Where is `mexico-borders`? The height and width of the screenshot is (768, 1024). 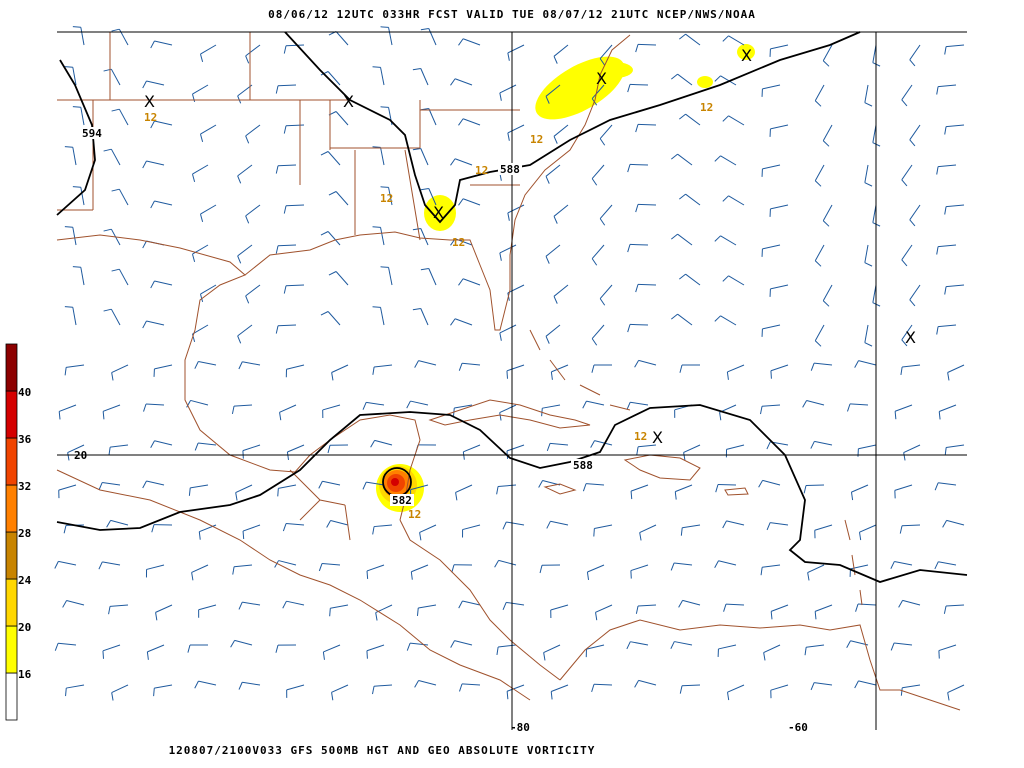 mexico-borders is located at coordinates (320, 505).